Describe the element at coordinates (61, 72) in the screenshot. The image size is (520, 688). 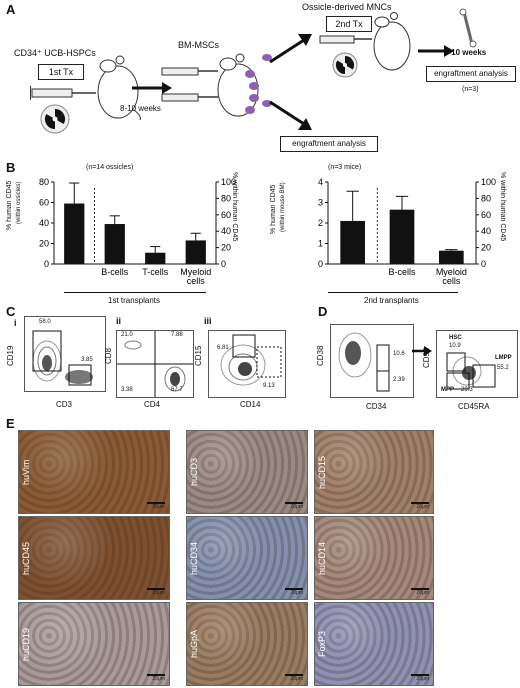
I see `first-tx-box: 1st Tx` at that location.